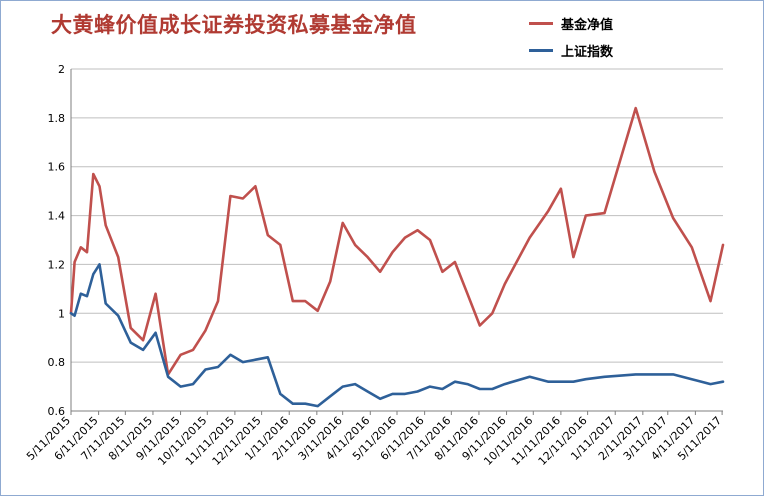 This screenshot has height=497, width=764. Describe the element at coordinates (587, 52) in the screenshot. I see `legend-label-shanghai-index: 上证指数` at that location.